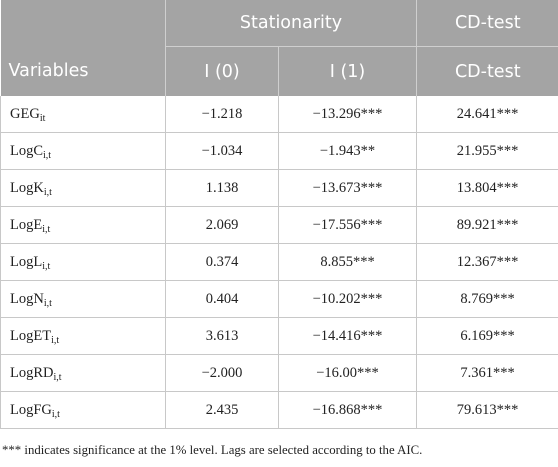  What do you see at coordinates (83, 71) in the screenshot?
I see `header-variables: Variables` at bounding box center [83, 71].